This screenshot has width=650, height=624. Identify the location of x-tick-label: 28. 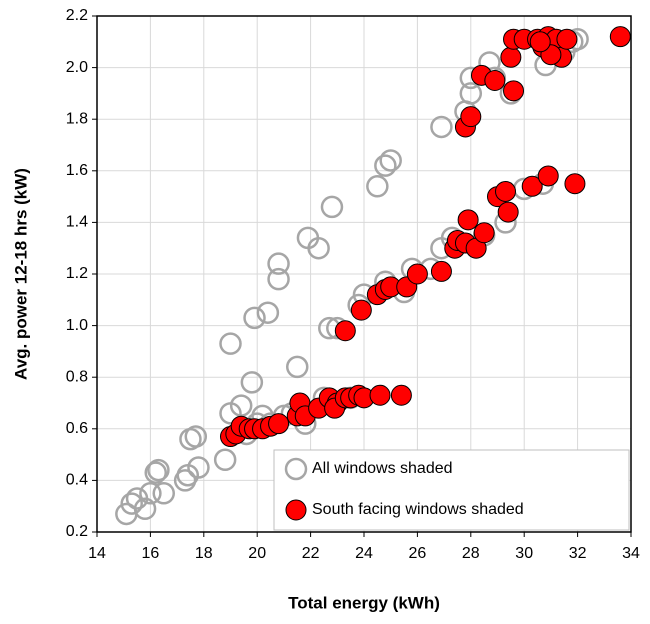
(471, 553).